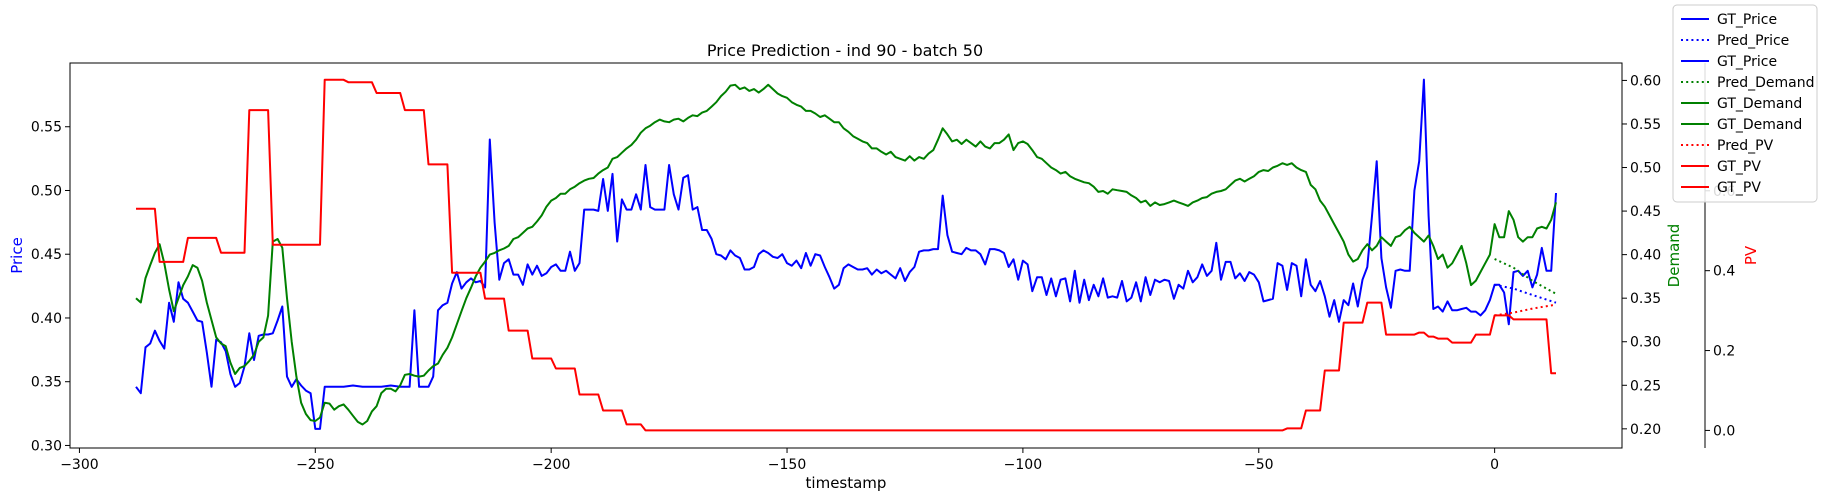 This screenshot has height=501, width=1822. What do you see at coordinates (1525, 310) in the screenshot?
I see `series-pred-pv-line` at bounding box center [1525, 310].